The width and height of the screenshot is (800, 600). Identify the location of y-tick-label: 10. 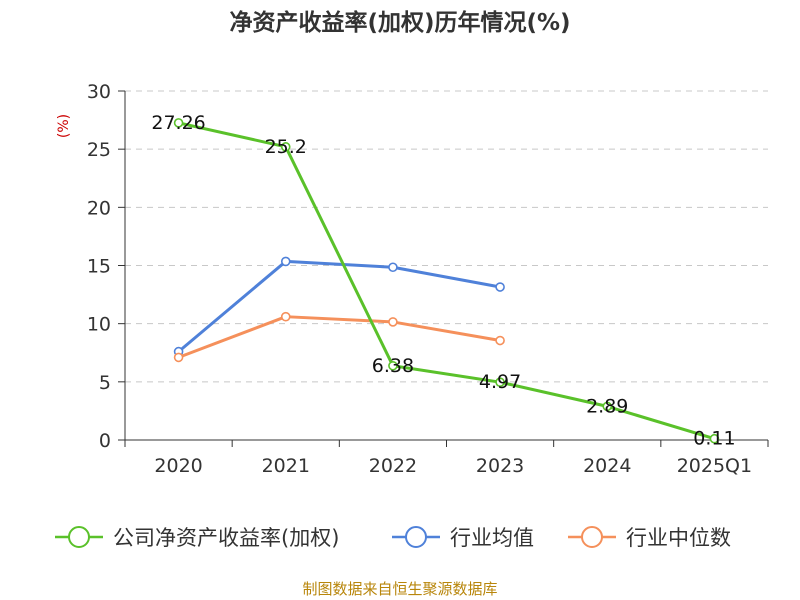
(99, 325).